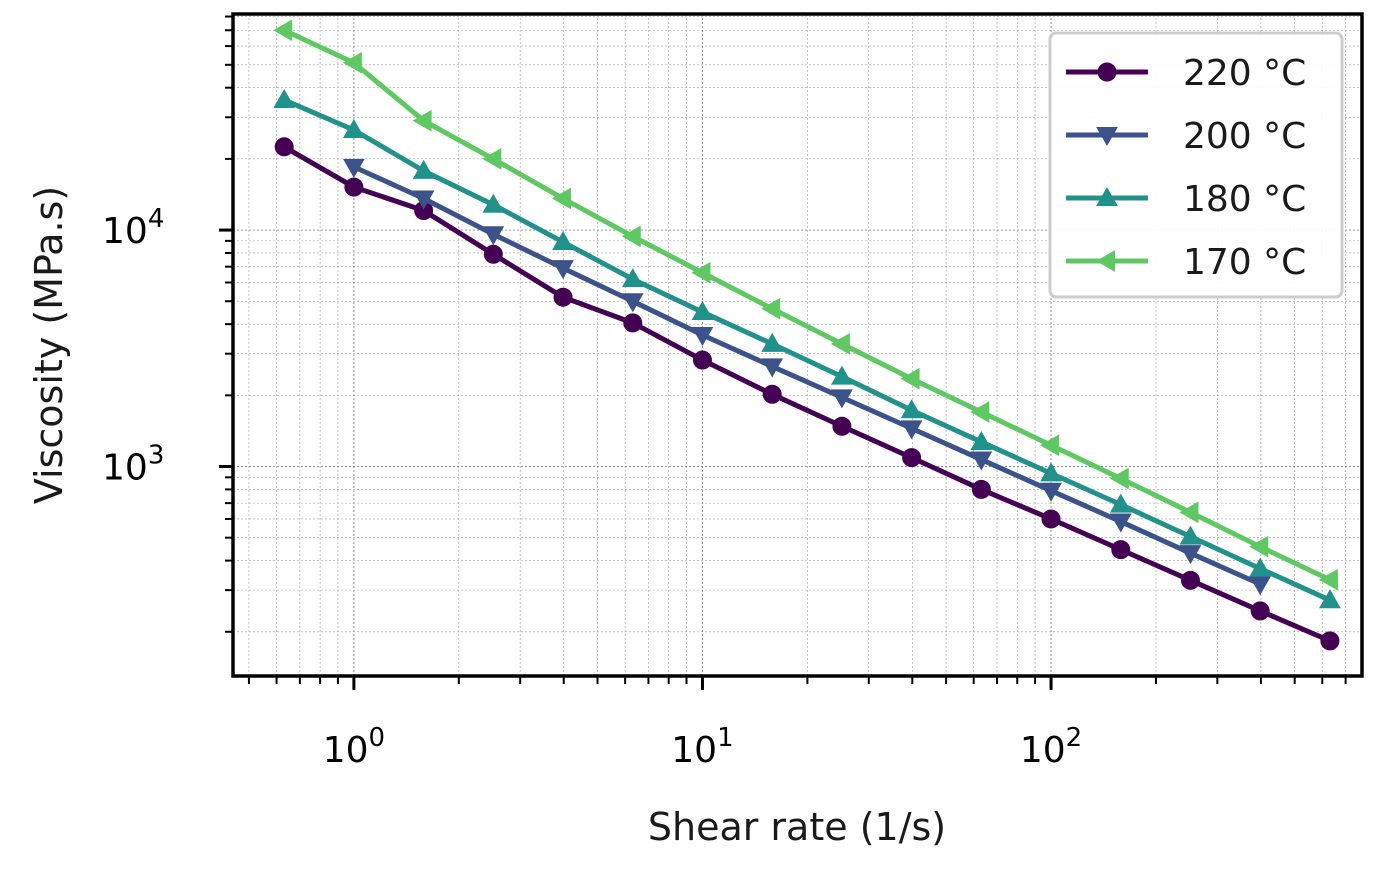 The width and height of the screenshot is (1377, 885). I want to click on legend-box, so click(1196, 165).